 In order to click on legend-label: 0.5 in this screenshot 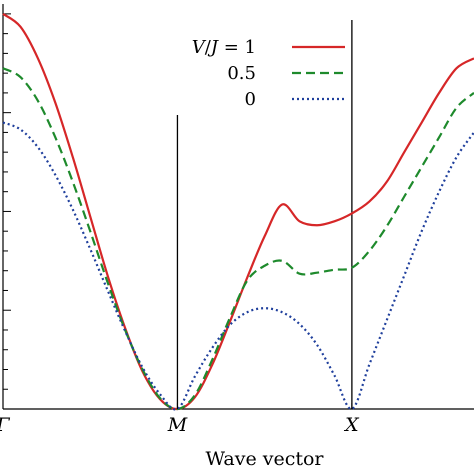, I will do `click(241, 73)`.